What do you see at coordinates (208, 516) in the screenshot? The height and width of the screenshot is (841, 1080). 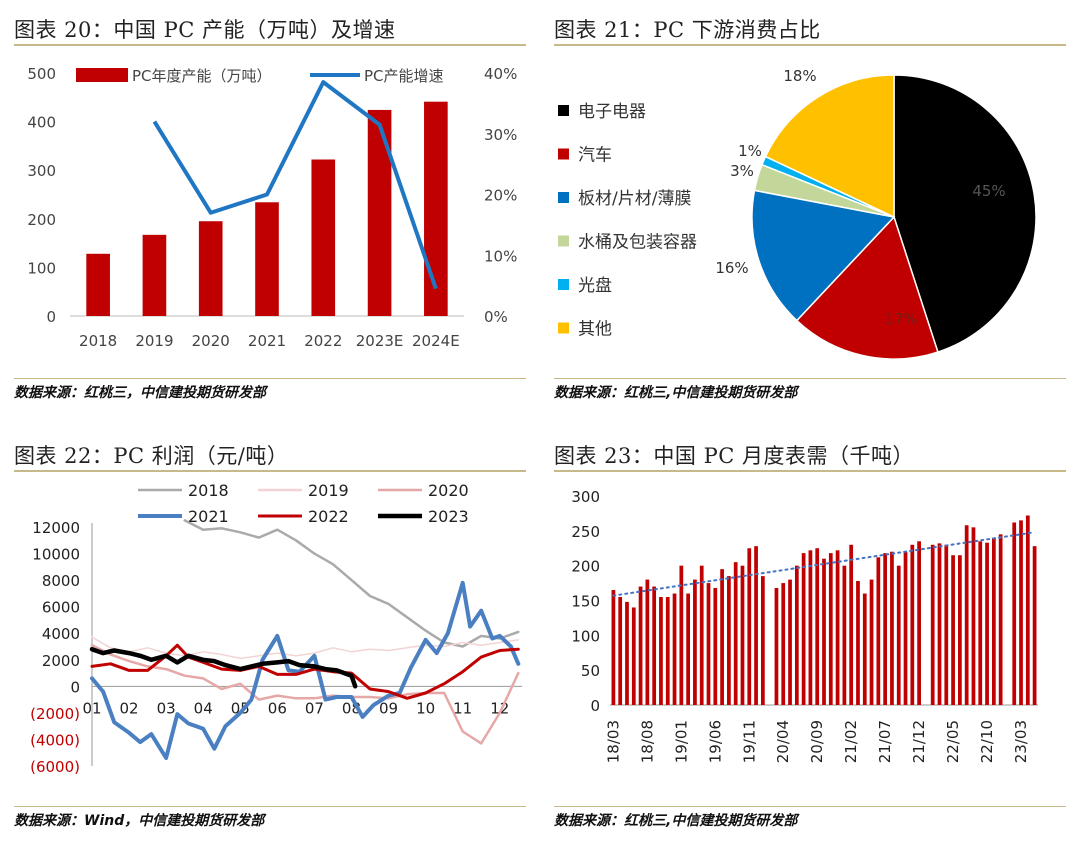 I see `legend-label: 2021` at bounding box center [208, 516].